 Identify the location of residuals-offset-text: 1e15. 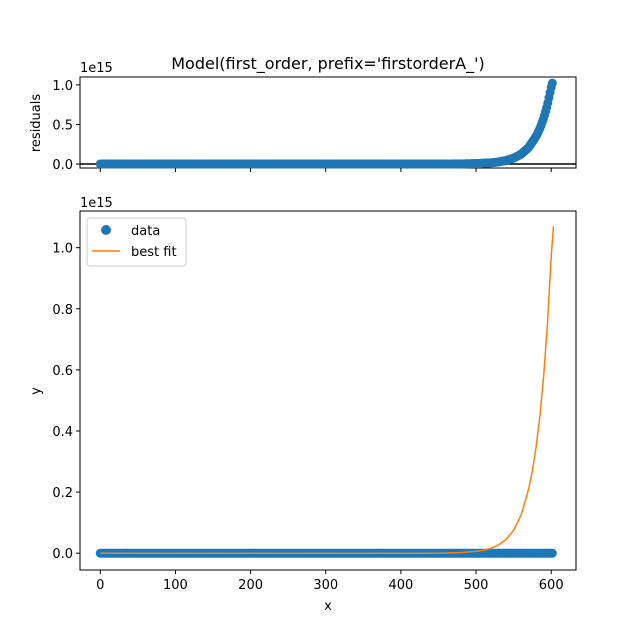
(96, 68).